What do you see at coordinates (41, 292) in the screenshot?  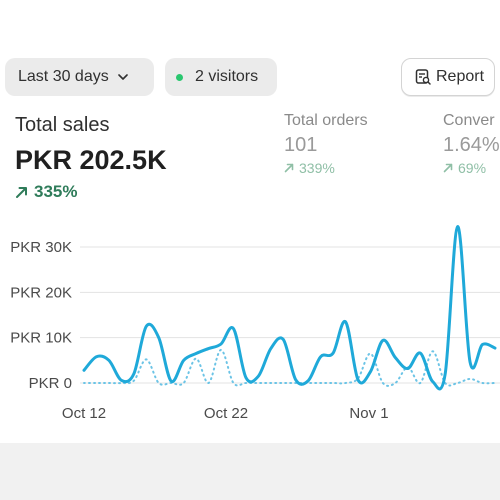 I see `y-tick-label: PKR 20K` at bounding box center [41, 292].